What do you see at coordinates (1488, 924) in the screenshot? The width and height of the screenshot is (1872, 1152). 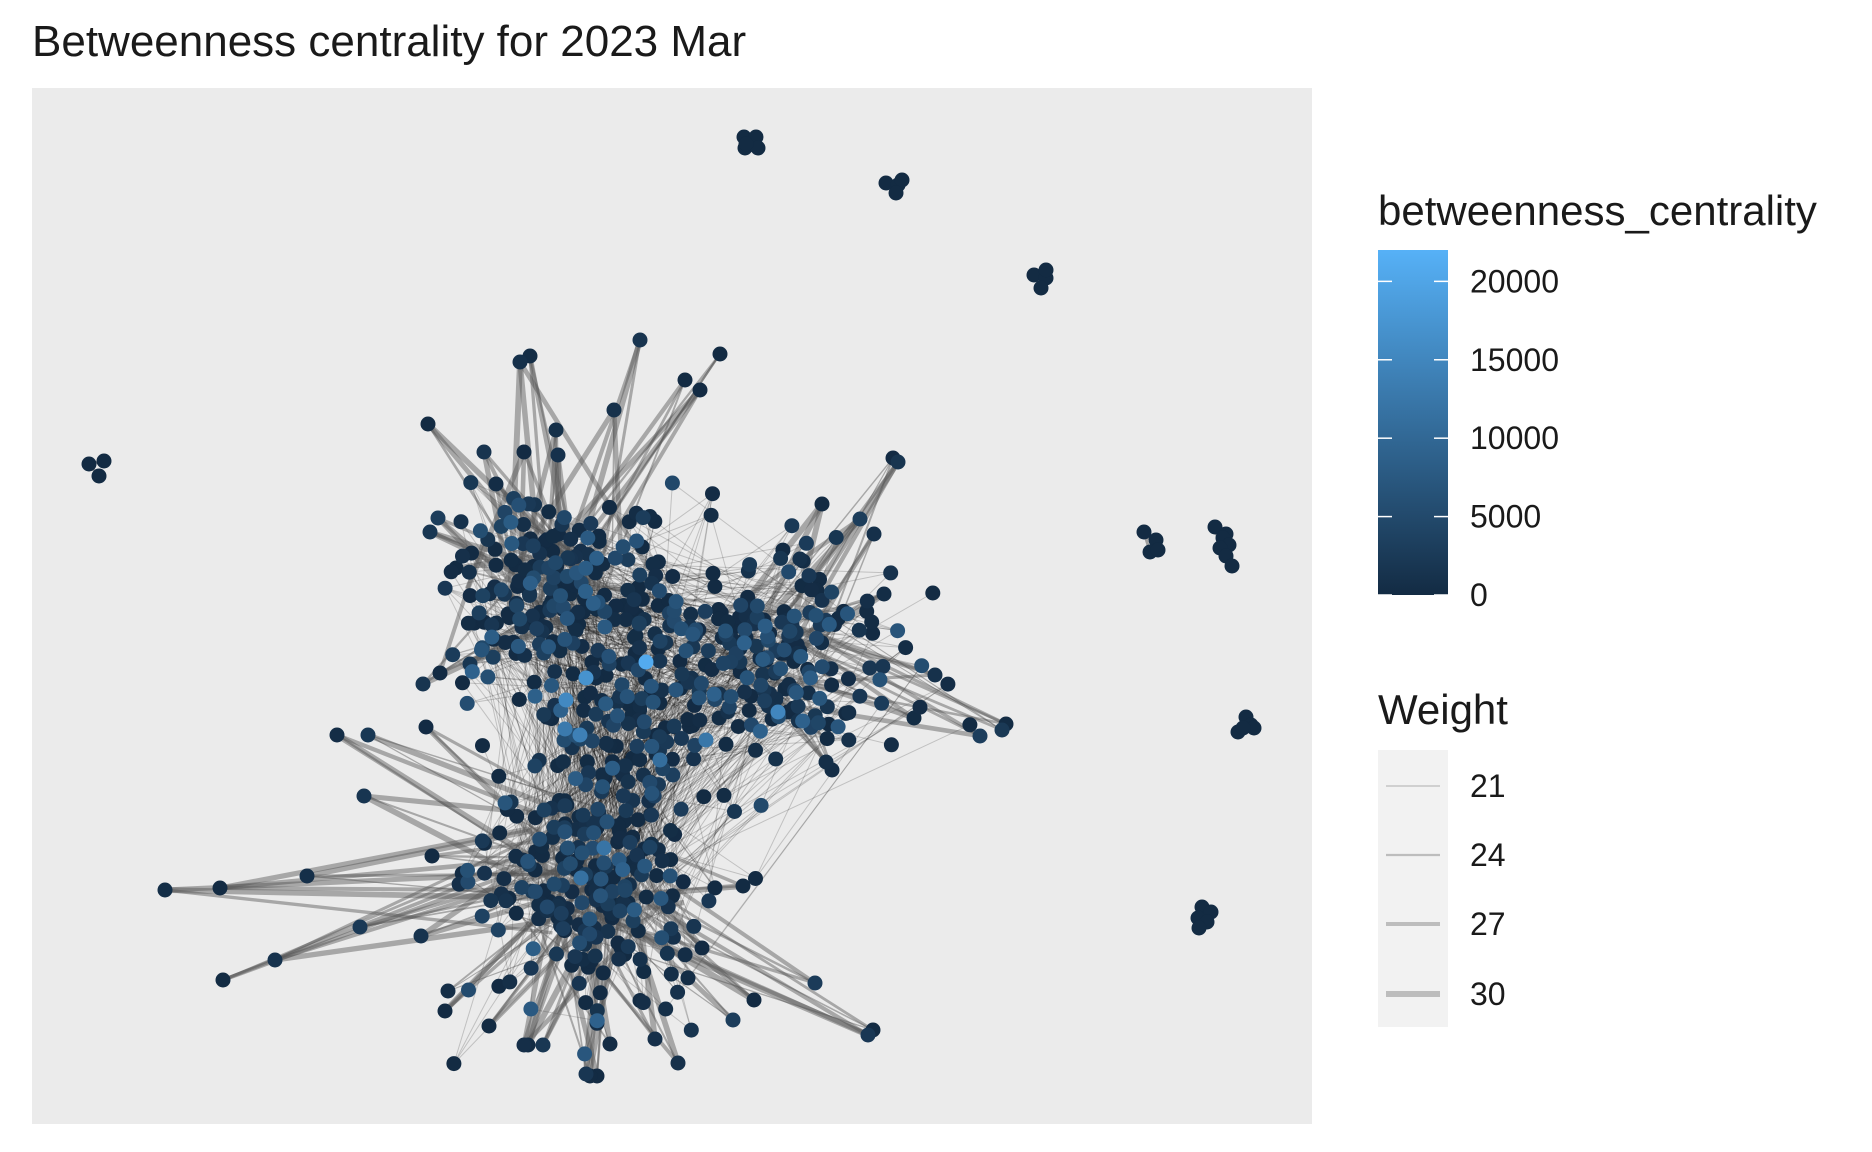 I see `weight-legend-label: 27` at bounding box center [1488, 924].